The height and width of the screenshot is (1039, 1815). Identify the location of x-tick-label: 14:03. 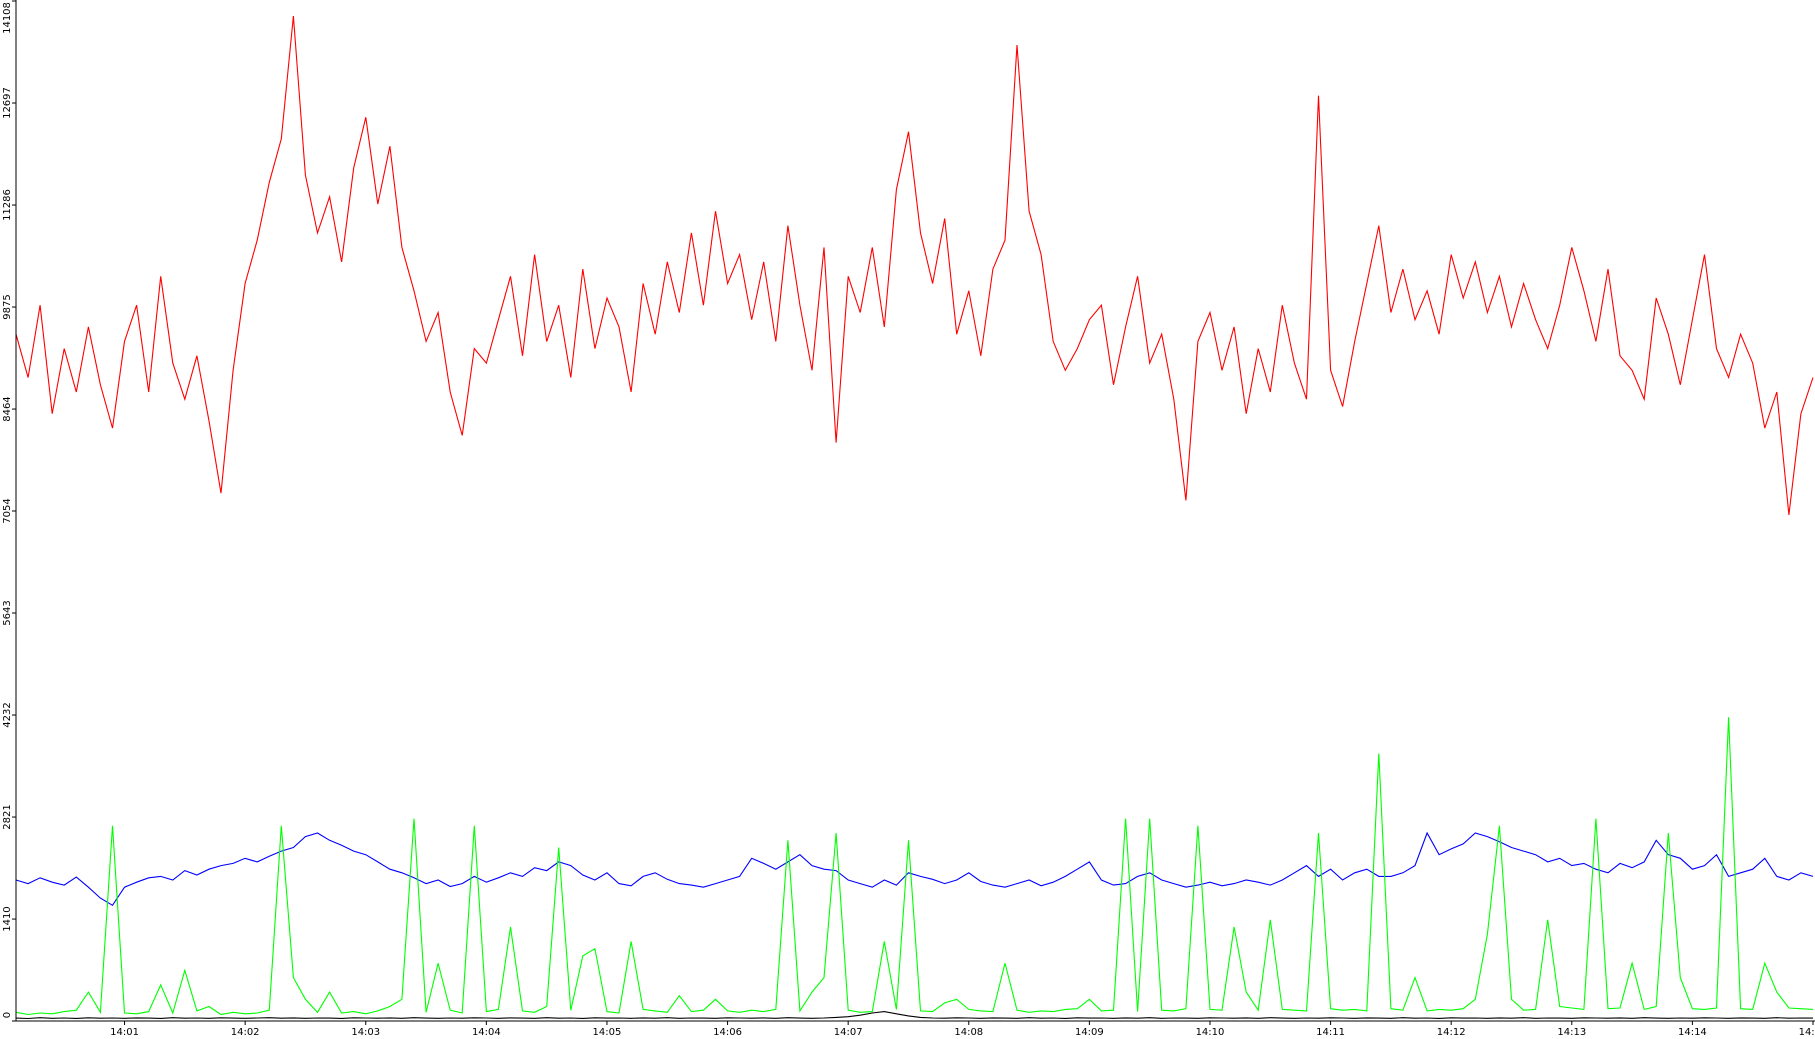
(365, 1032).